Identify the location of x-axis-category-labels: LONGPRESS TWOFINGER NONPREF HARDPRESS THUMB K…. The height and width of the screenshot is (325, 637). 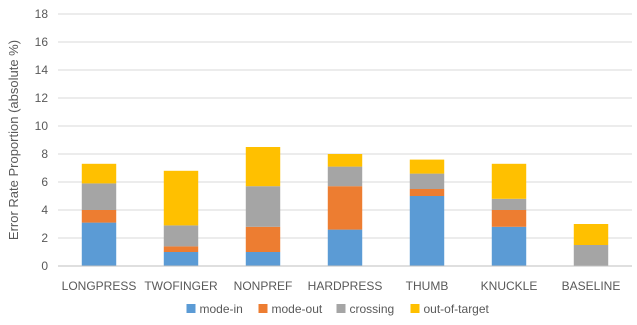
(341, 286).